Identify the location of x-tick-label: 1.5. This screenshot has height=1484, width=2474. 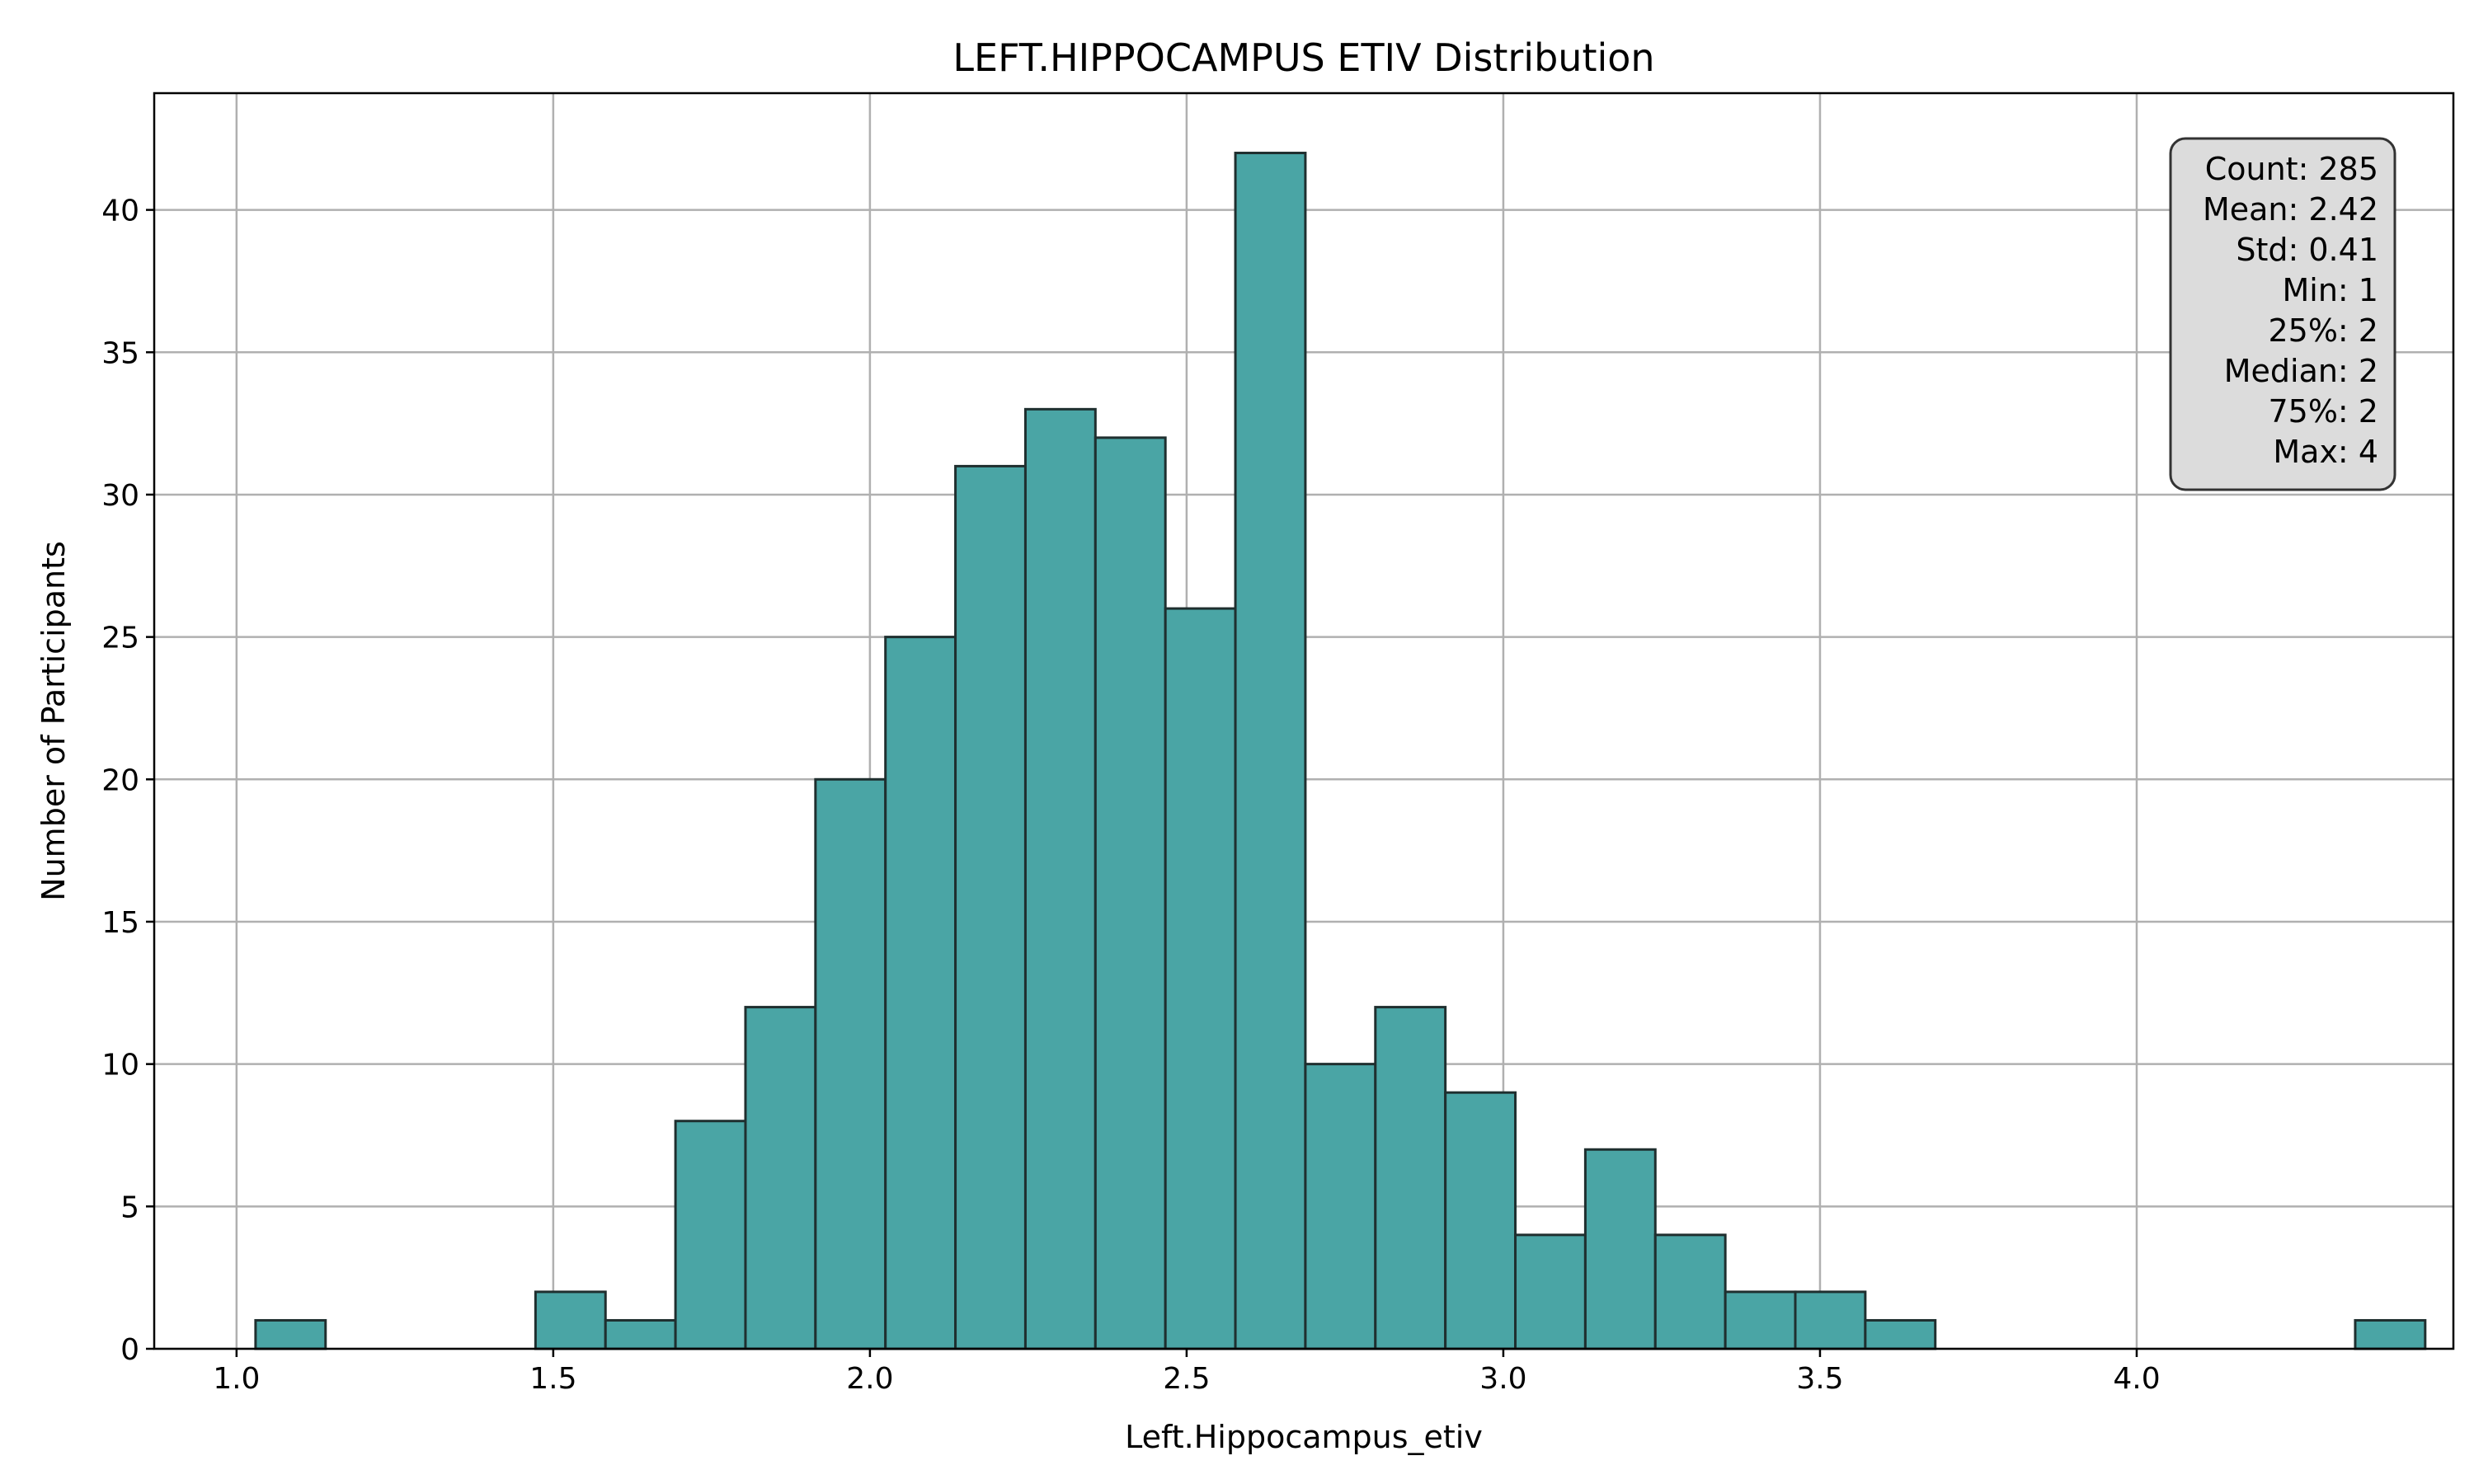
(552, 1379).